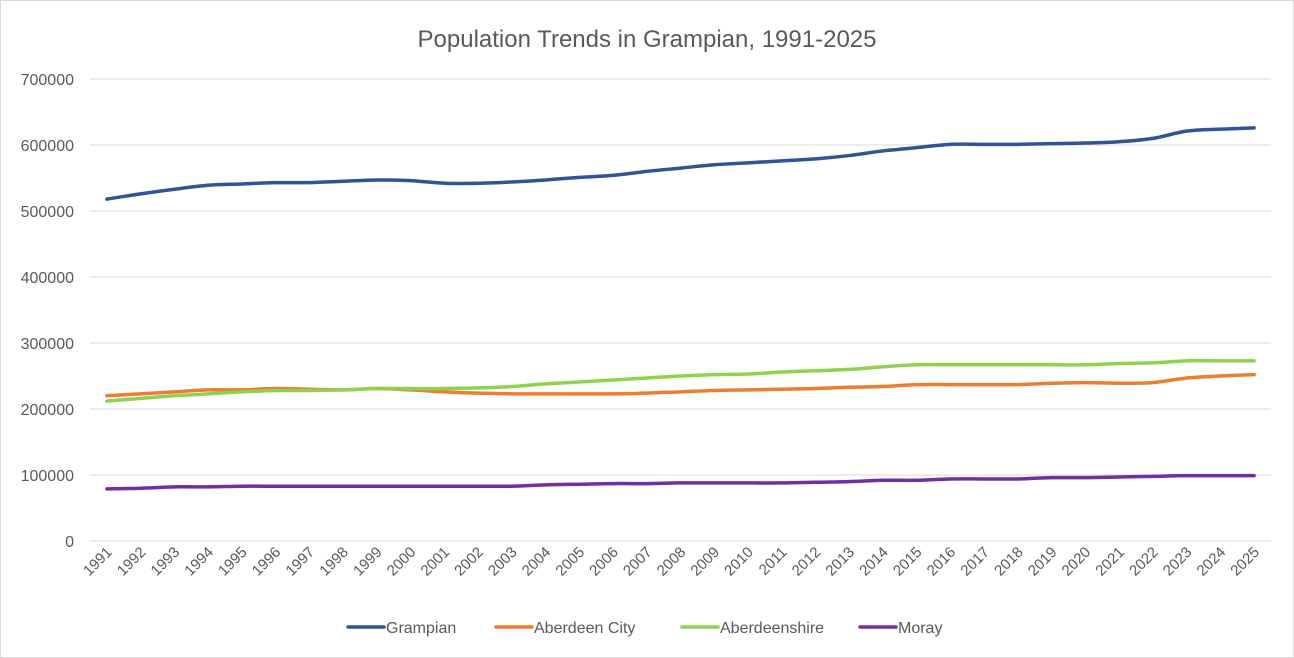  I want to click on y-tick-label: 100000, so click(47, 476).